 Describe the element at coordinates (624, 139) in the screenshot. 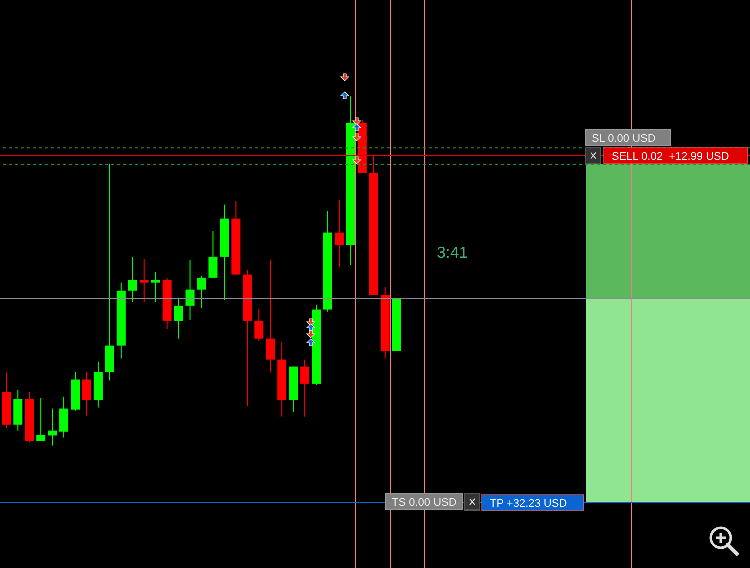

I see `text: SL 0.00 USD` at that location.